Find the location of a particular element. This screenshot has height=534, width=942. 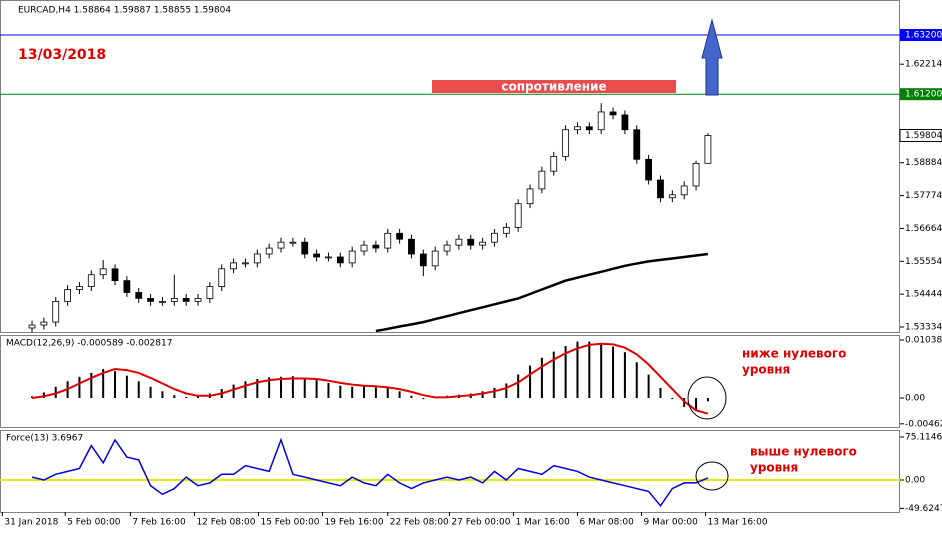

y-tick-label: 1.58884 is located at coordinates (923, 163).